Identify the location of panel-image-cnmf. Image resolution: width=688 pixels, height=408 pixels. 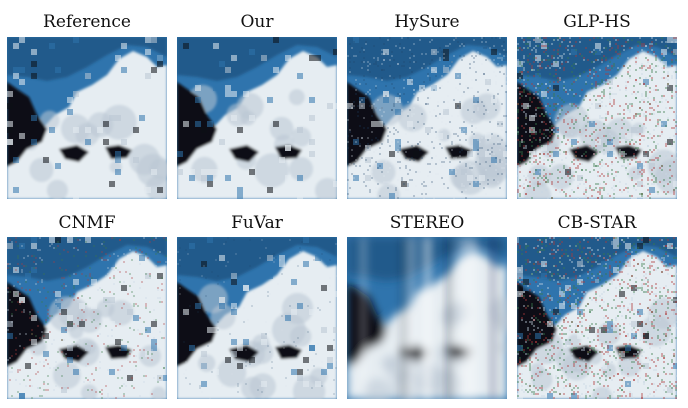
(87, 318).